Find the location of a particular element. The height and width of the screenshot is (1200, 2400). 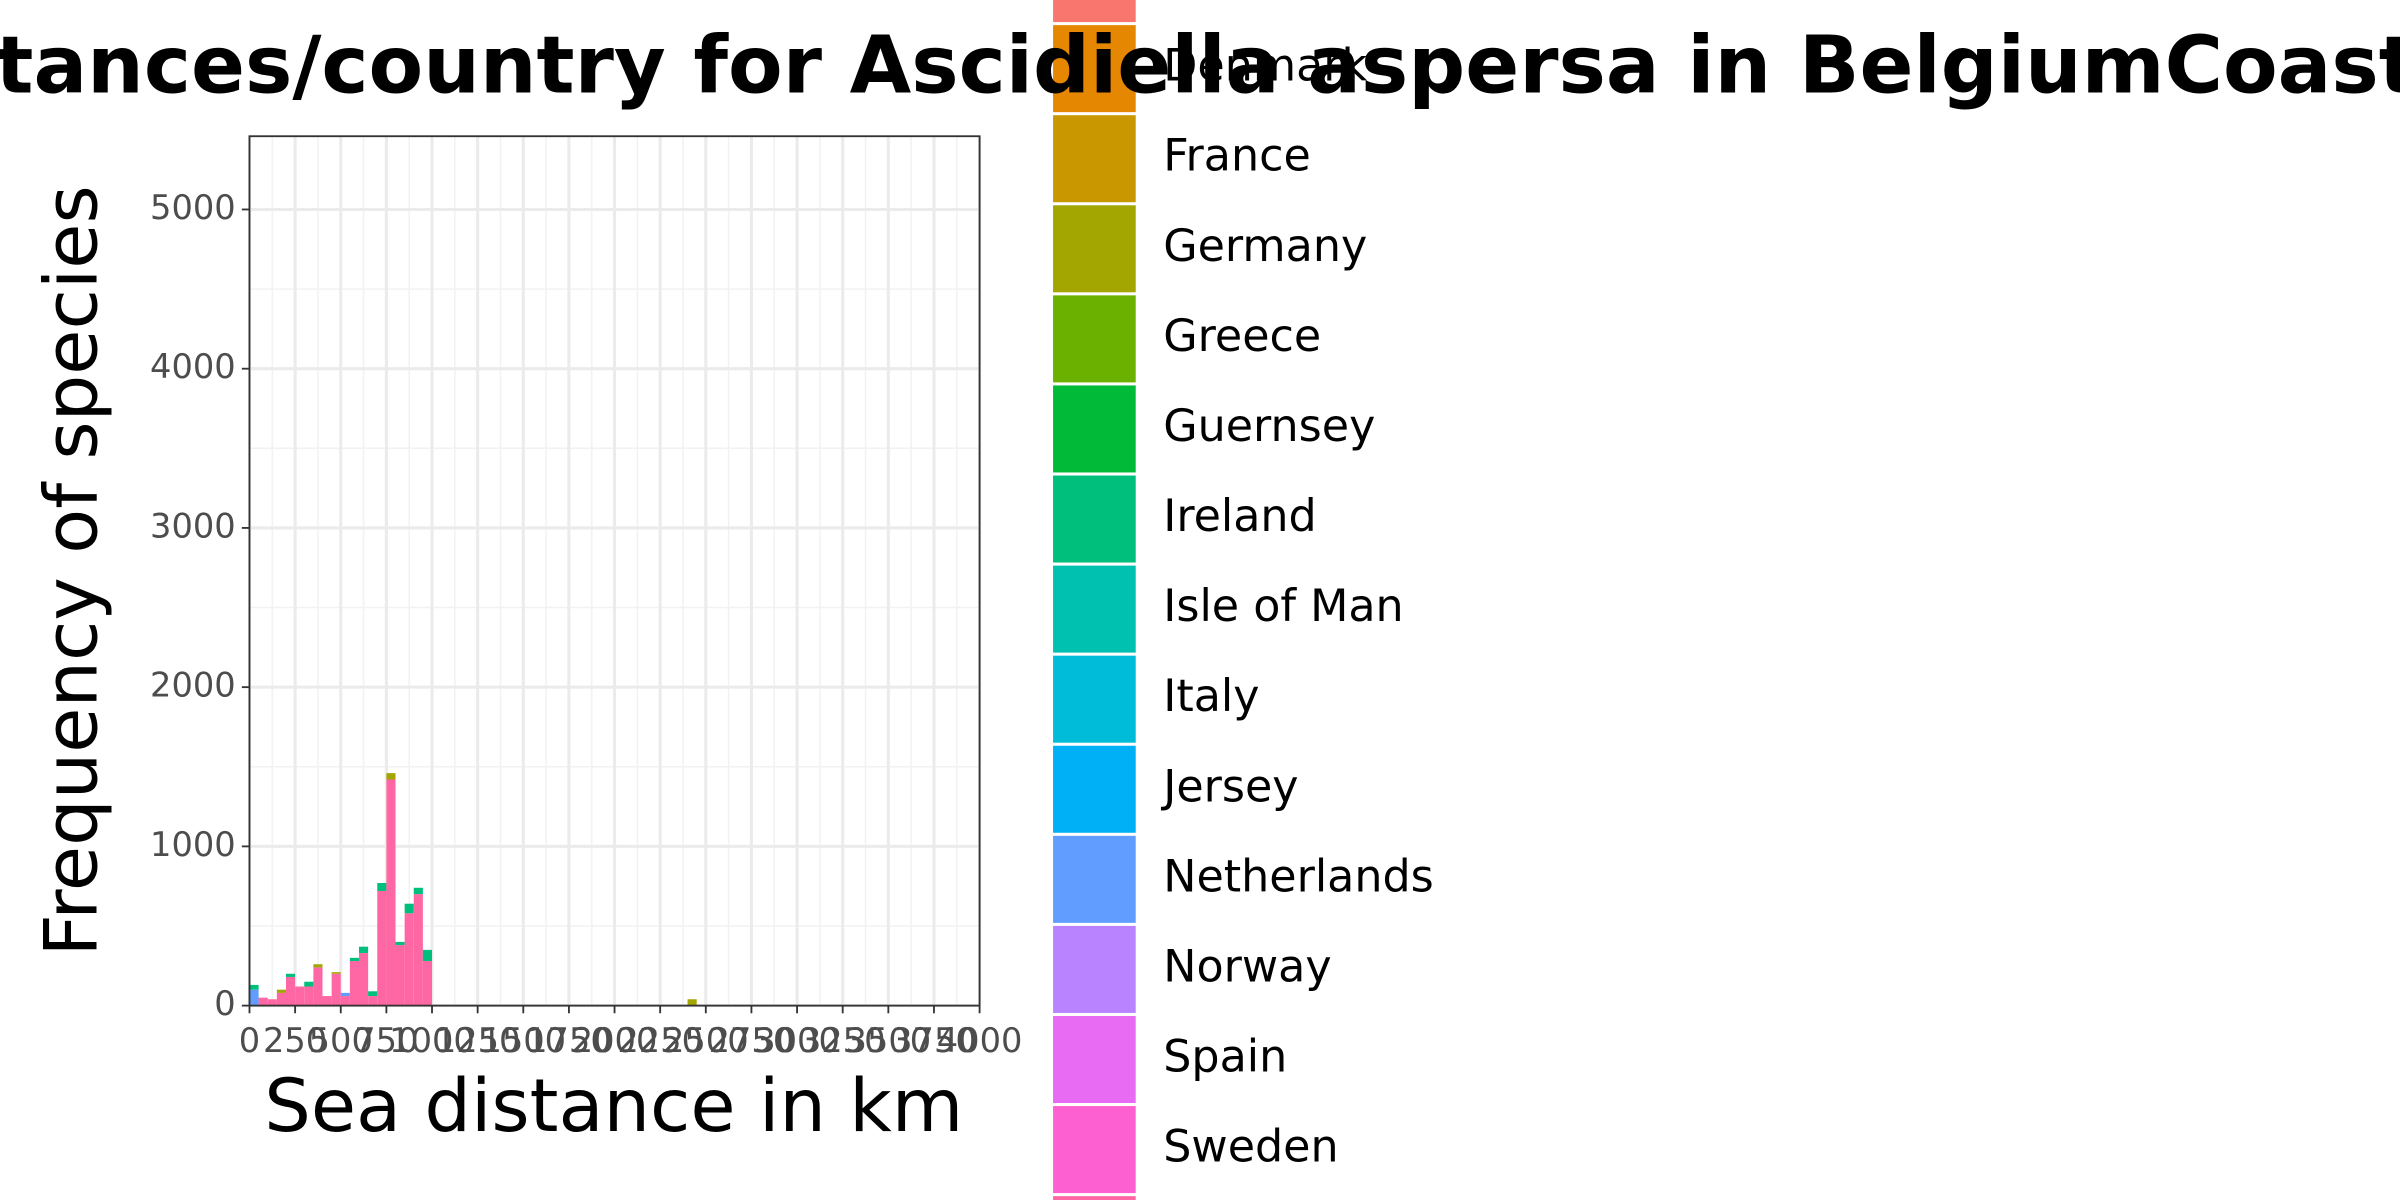

legend-label: Jersey is located at coordinates (1229, 786).